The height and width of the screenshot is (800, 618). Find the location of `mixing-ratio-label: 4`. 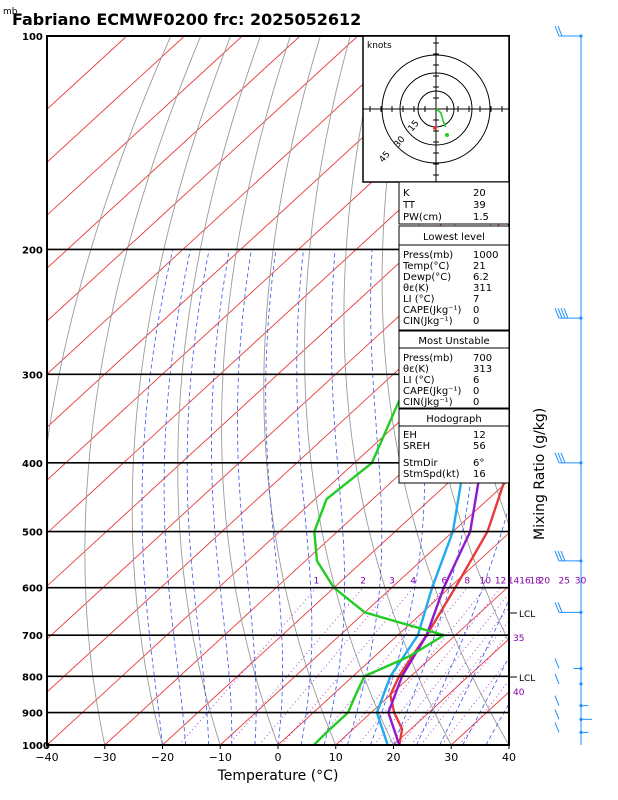

mixing-ratio-label: 4 is located at coordinates (413, 582).